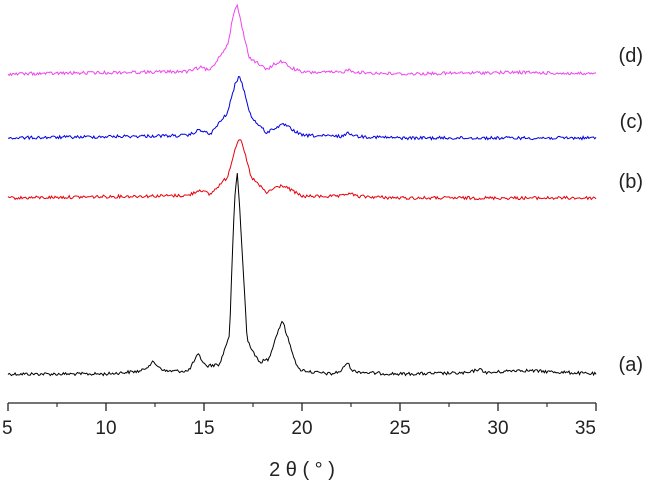 The width and height of the screenshot is (653, 484). I want to click on x-axis-ticks: 5 10 15 20 25 30 35, so click(299, 421).